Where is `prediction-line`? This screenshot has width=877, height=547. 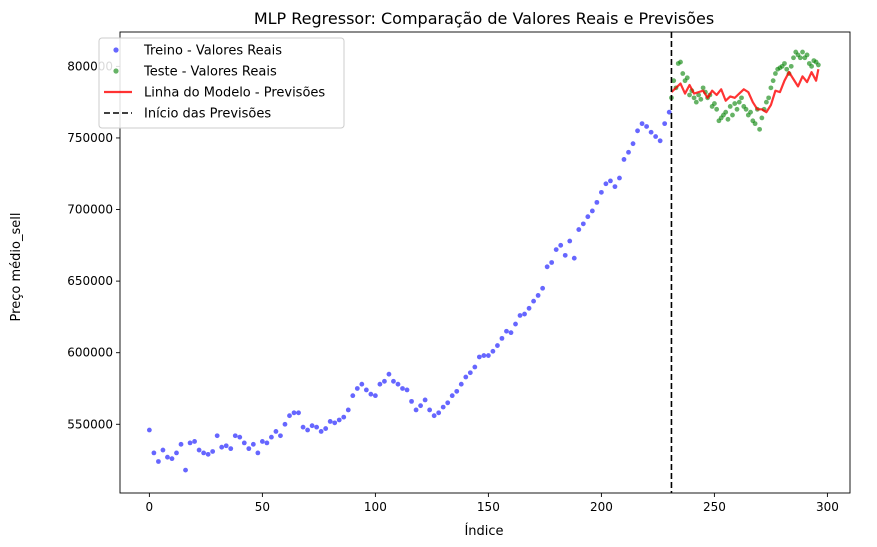
prediction-line is located at coordinates (745, 91).